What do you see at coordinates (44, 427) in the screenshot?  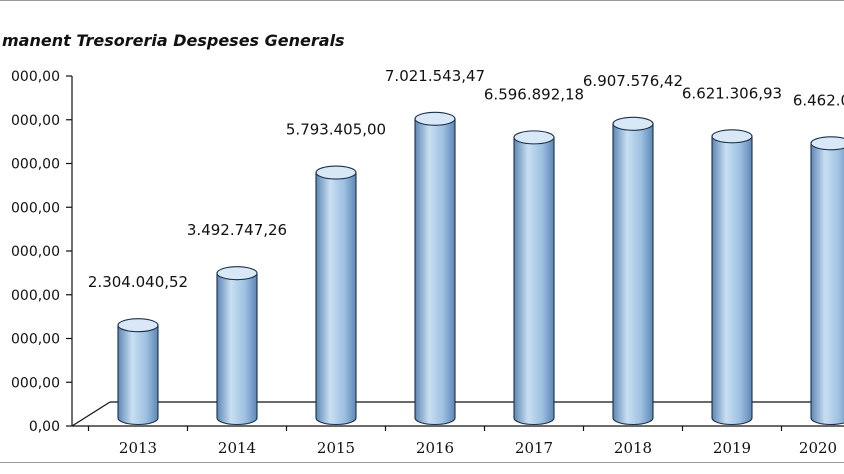 I see `y-tick-label: 0,00` at bounding box center [44, 427].